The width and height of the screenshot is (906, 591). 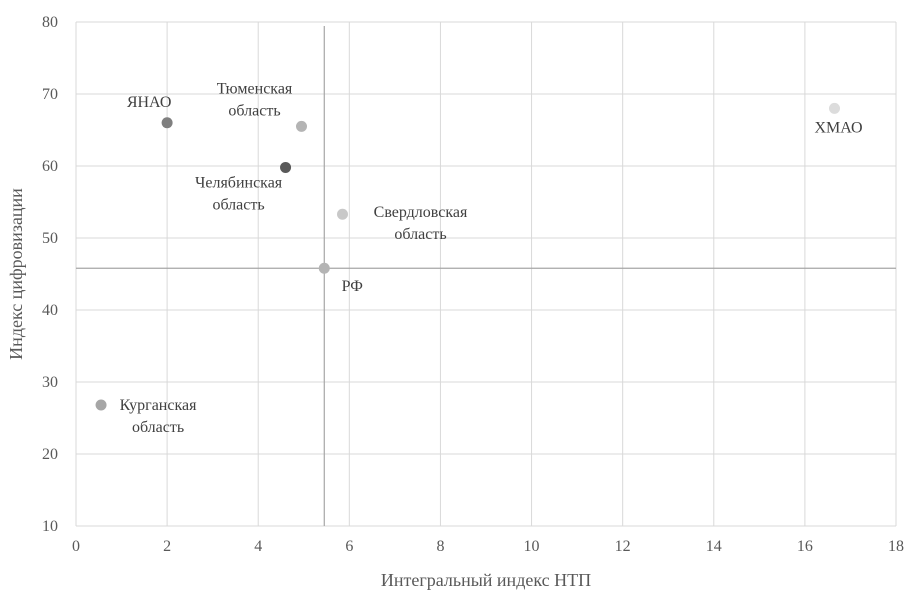 What do you see at coordinates (532, 546) in the screenshot?
I see `x-tick-label: 10` at bounding box center [532, 546].